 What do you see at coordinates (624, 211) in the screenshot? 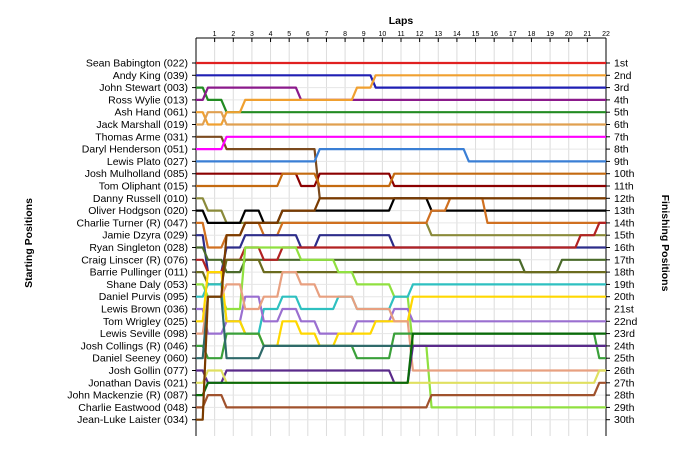
I see `finish-position-label: 13th` at bounding box center [624, 211].